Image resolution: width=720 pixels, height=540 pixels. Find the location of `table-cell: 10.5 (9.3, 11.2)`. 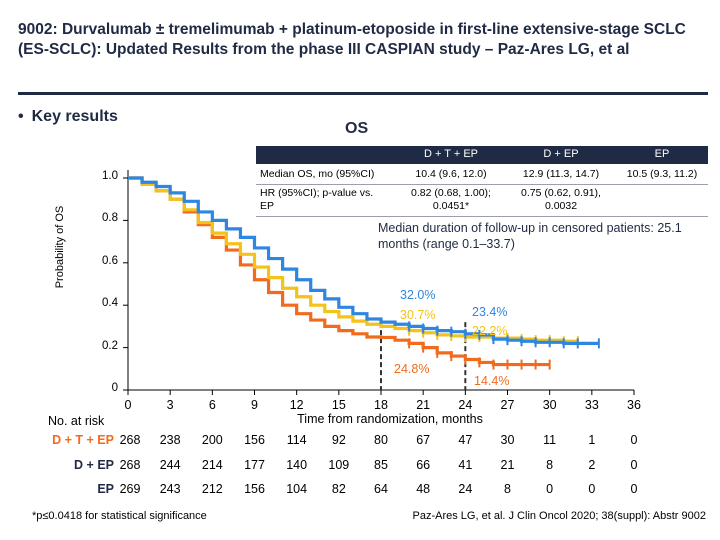

table-cell: 10.5 (9.3, 11.2) is located at coordinates (662, 174).